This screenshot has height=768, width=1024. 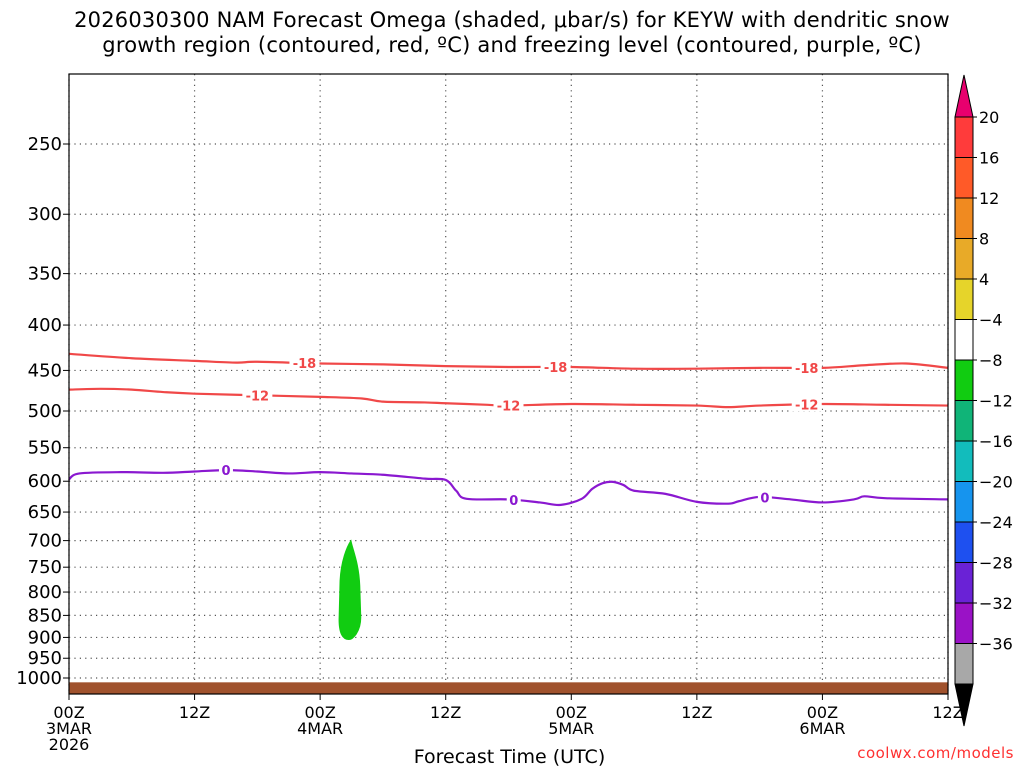 What do you see at coordinates (45, 592) in the screenshot?
I see `y-tick-label: 800` at bounding box center [45, 592].